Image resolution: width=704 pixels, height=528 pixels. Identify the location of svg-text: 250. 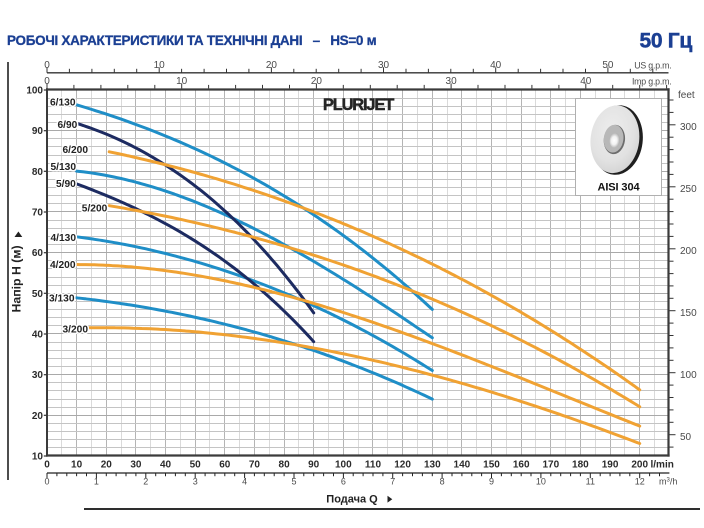
(688, 189).